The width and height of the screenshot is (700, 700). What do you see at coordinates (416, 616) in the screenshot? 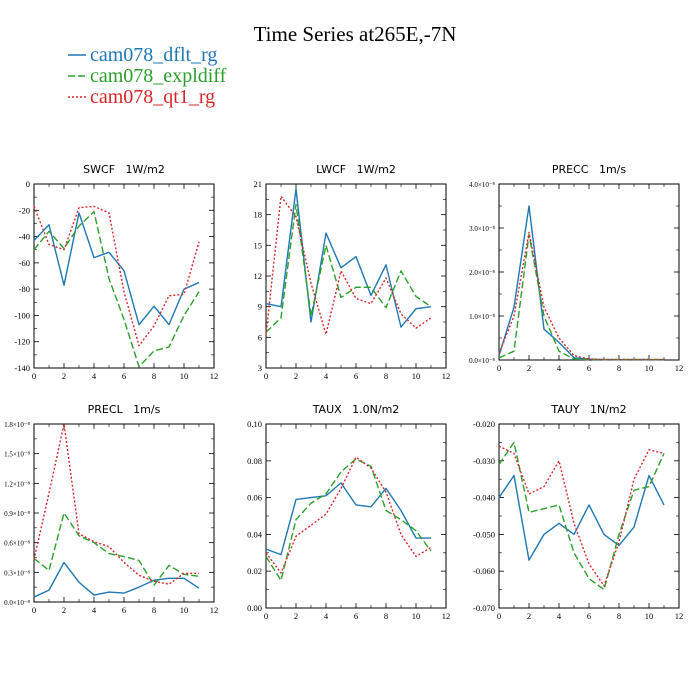
I see `x-tick-label-taux-5: 10` at bounding box center [416, 616].